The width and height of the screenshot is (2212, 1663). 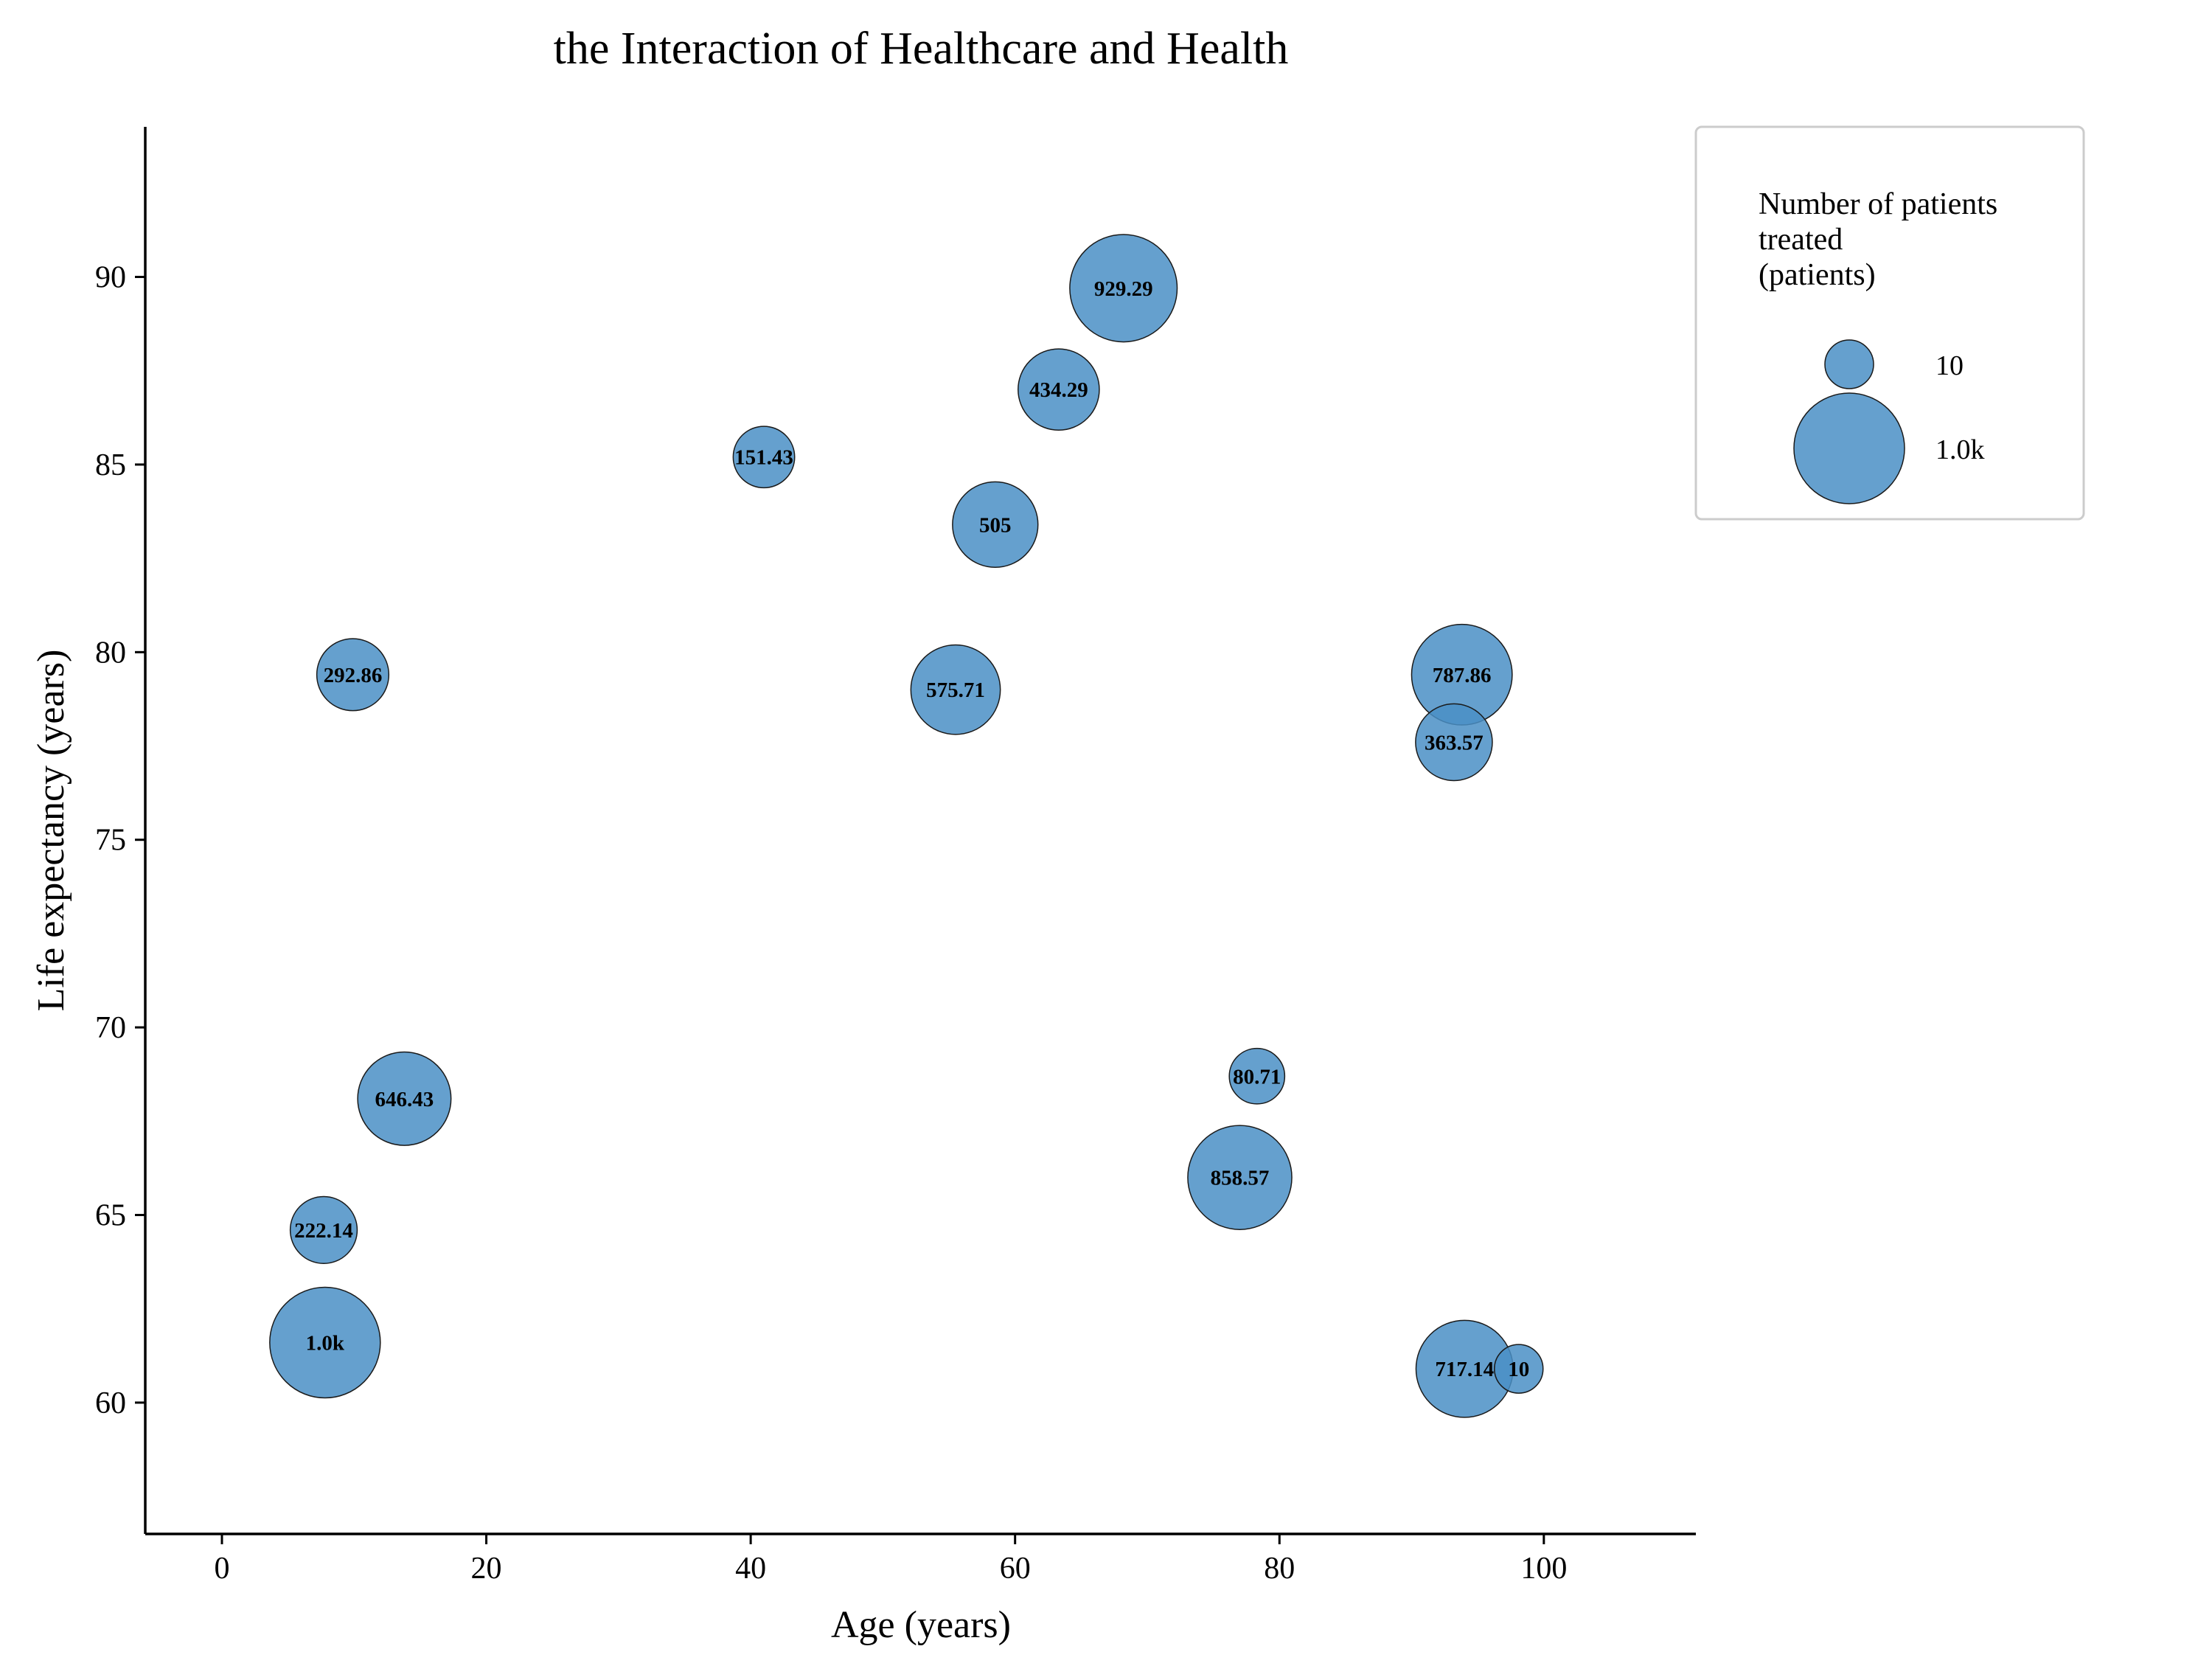 What do you see at coordinates (110, 841) in the screenshot?
I see `y-tick-label: 75` at bounding box center [110, 841].